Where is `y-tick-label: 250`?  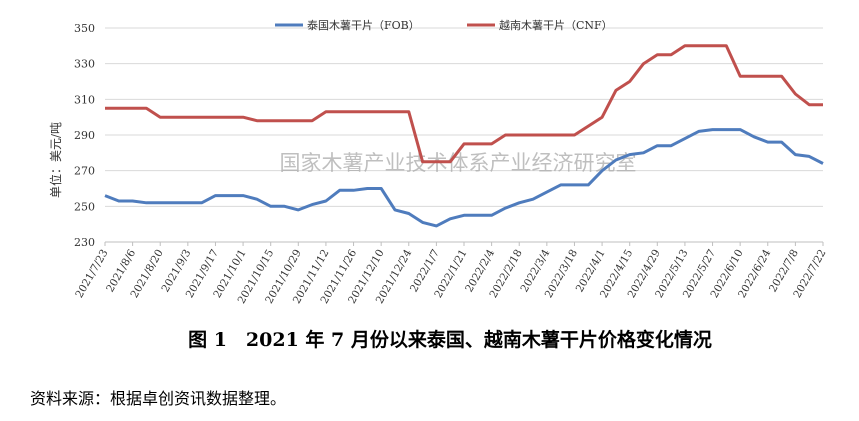 y-tick-label: 250 is located at coordinates (84, 206).